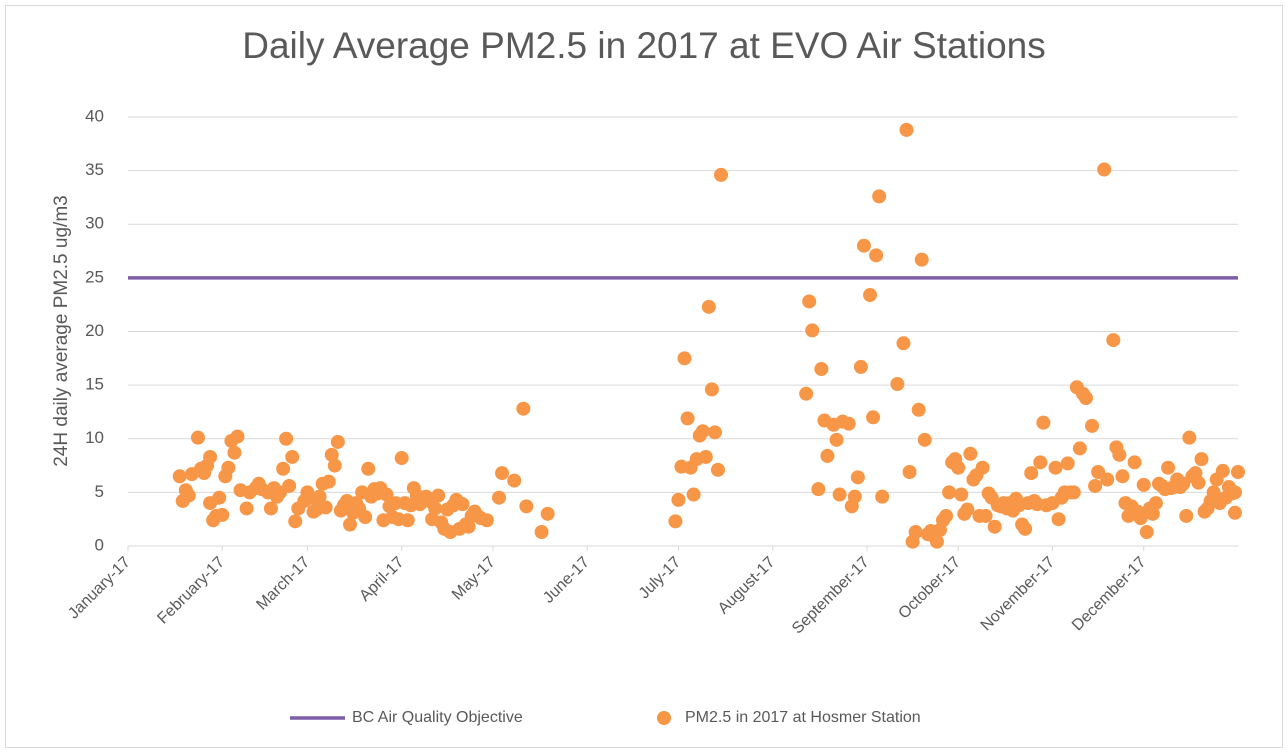 Image resolution: width=1288 pixels, height=752 pixels. What do you see at coordinates (94, 223) in the screenshot?
I see `y-tick-label: 30` at bounding box center [94, 223].